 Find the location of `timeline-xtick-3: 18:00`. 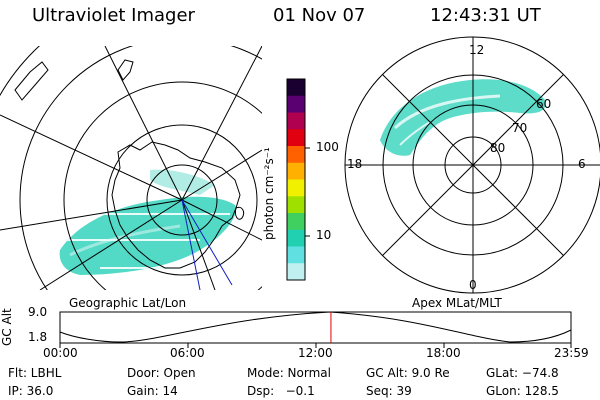

timeline-xtick-3: 18:00 is located at coordinates (443, 353).